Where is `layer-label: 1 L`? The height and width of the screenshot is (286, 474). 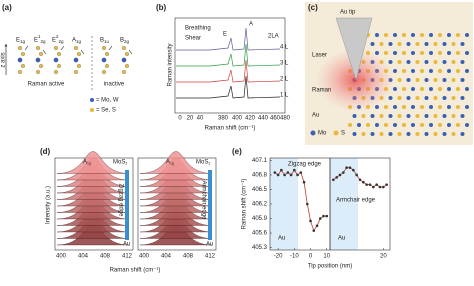
layer-label: 1 L is located at coordinates (284, 96).